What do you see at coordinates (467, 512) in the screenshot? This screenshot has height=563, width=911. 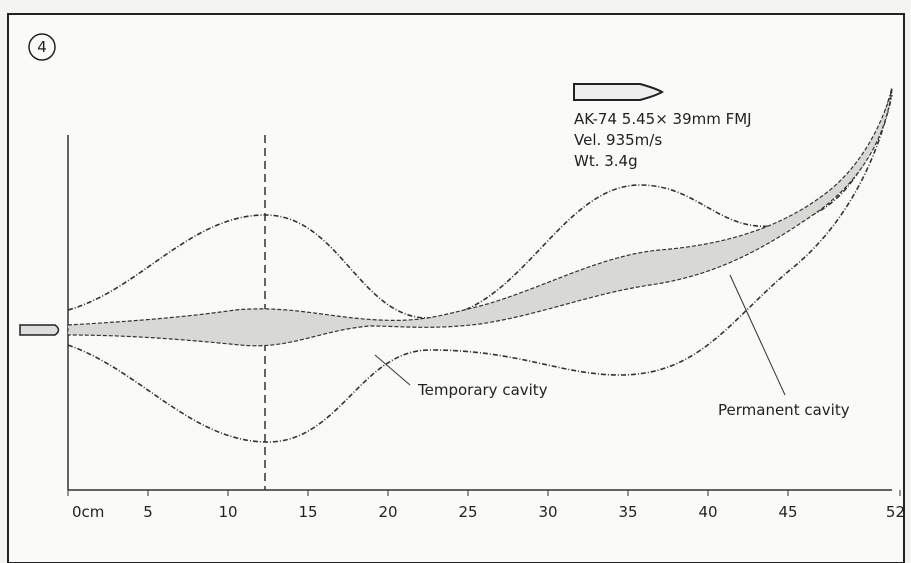 I see `tick-label: 25` at bounding box center [467, 512].